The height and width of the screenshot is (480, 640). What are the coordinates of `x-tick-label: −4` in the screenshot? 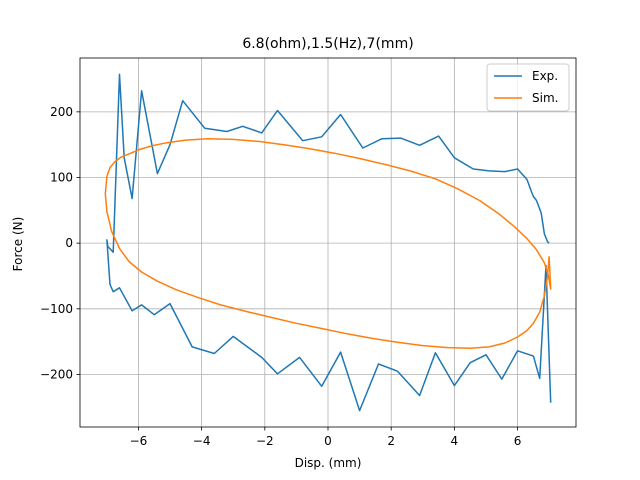 It's located at (202, 441).